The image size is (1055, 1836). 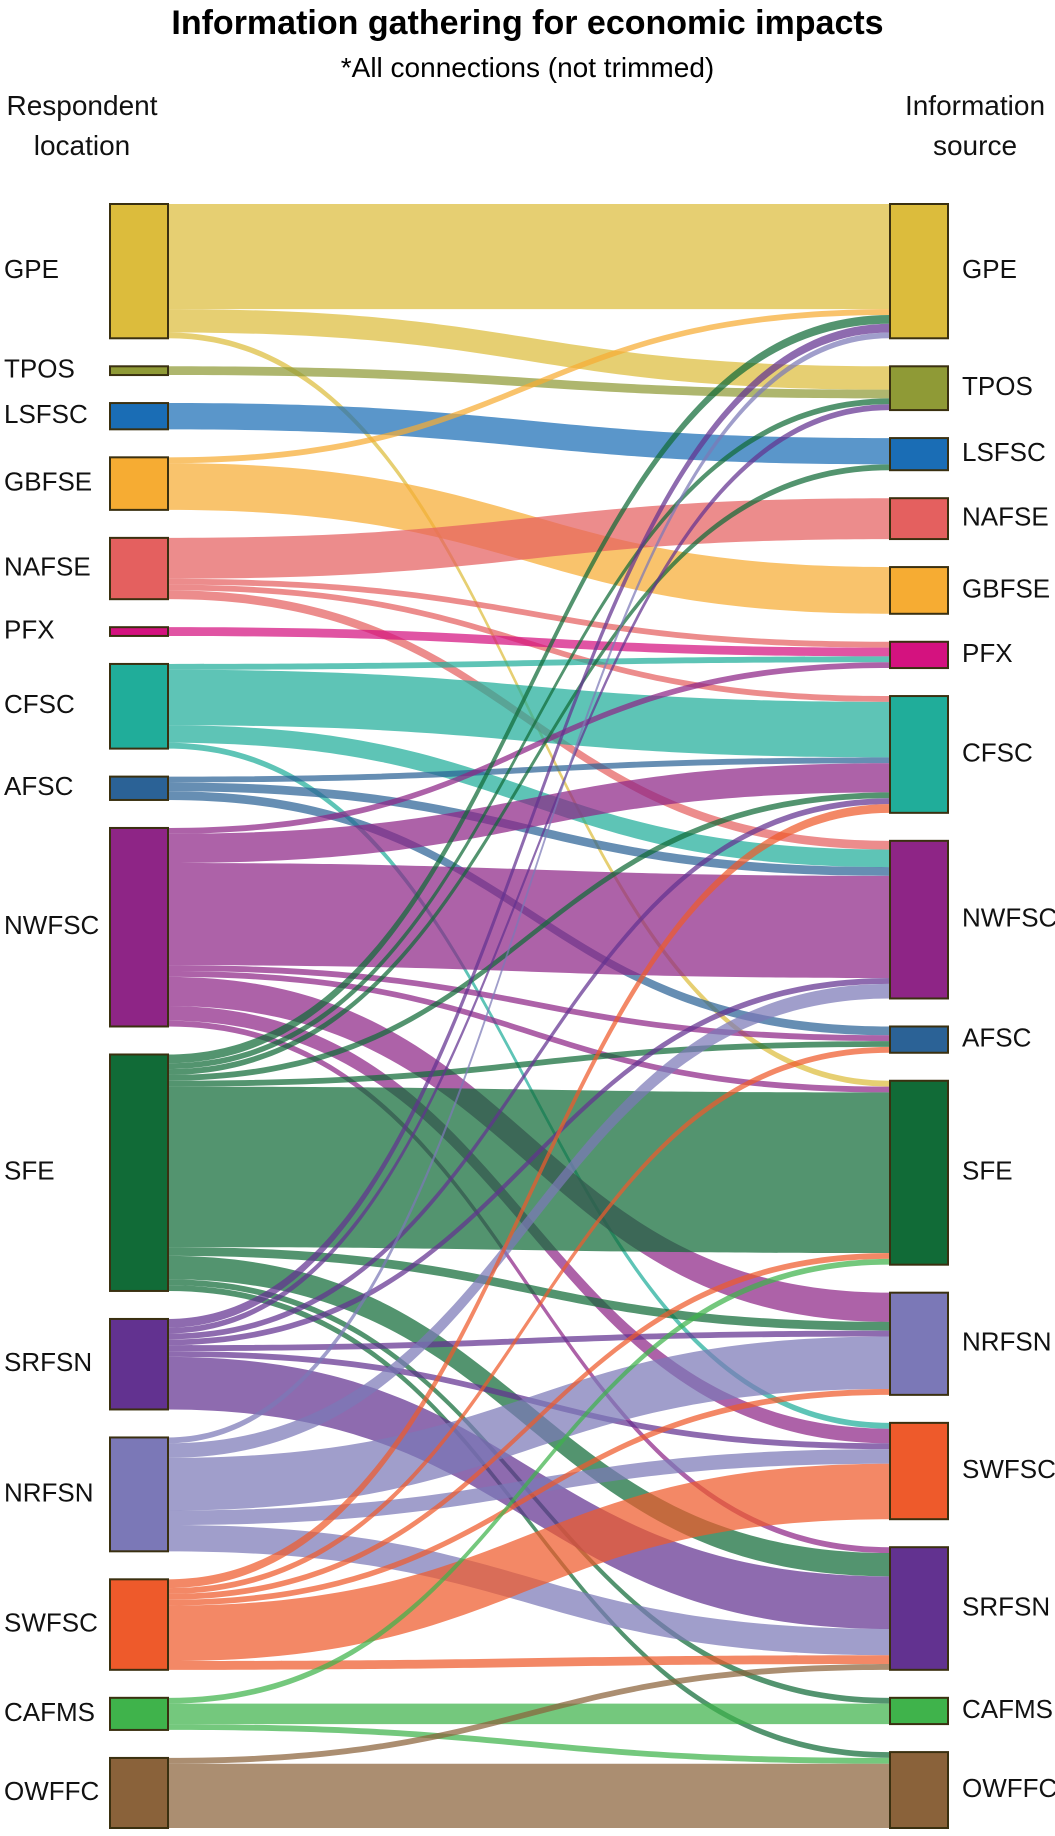 What do you see at coordinates (51, 925) in the screenshot?
I see `left-node-label: NWFSC` at bounding box center [51, 925].